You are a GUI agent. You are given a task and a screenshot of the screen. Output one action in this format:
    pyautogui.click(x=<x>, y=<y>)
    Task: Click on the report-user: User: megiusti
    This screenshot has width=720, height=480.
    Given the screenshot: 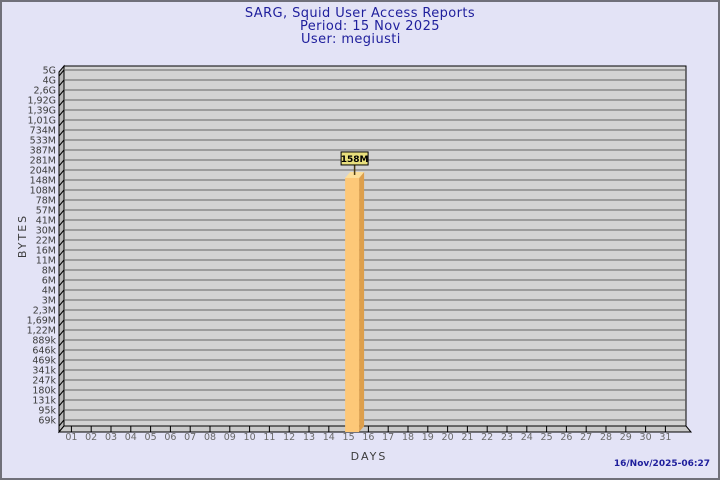 What is the action you would take?
    pyautogui.click(x=351, y=39)
    